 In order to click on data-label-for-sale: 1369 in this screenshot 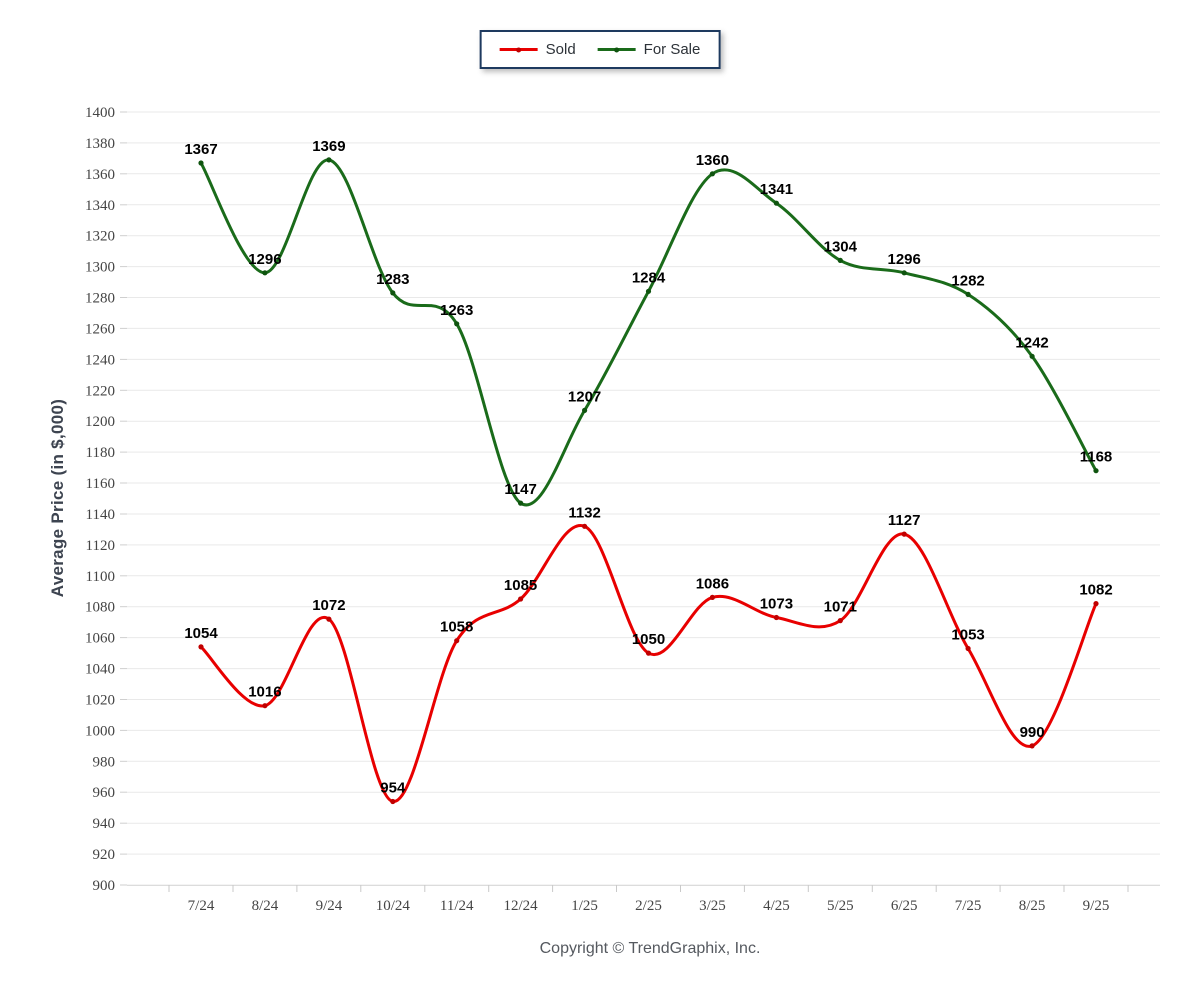, I will do `click(328, 146)`.